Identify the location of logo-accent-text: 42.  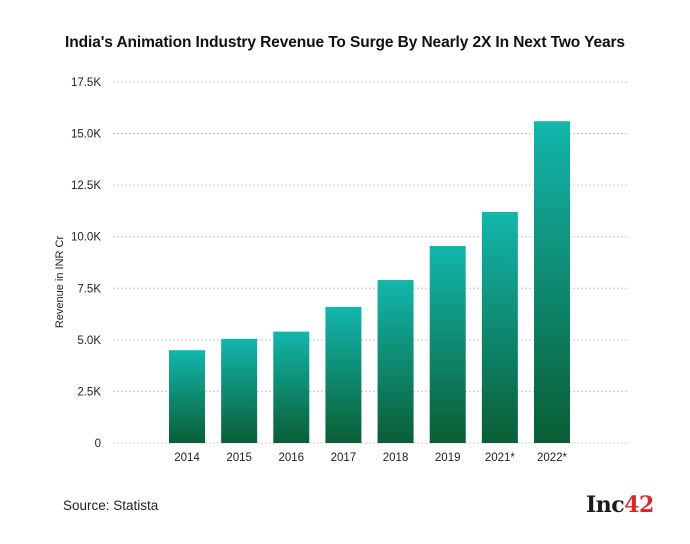
(639, 505).